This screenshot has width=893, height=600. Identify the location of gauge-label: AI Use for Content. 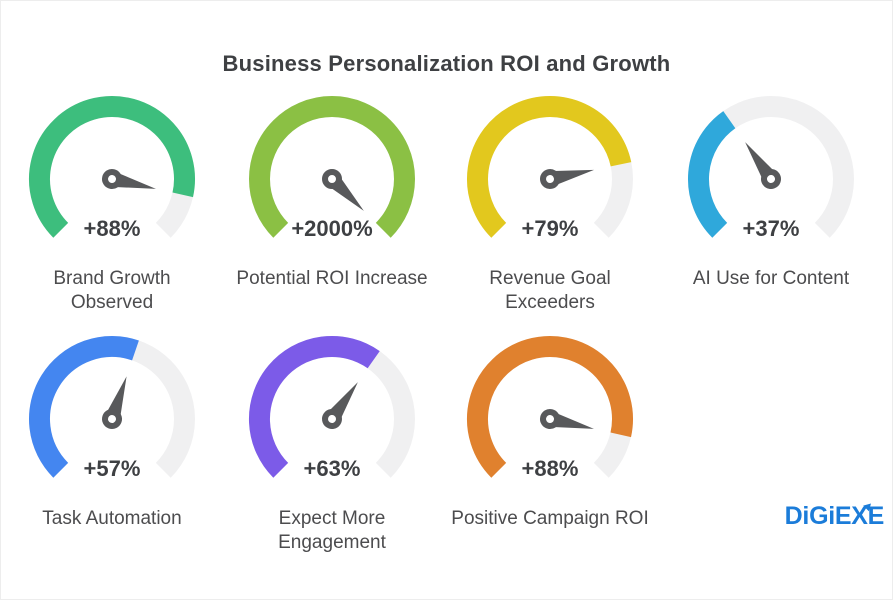
(771, 278).